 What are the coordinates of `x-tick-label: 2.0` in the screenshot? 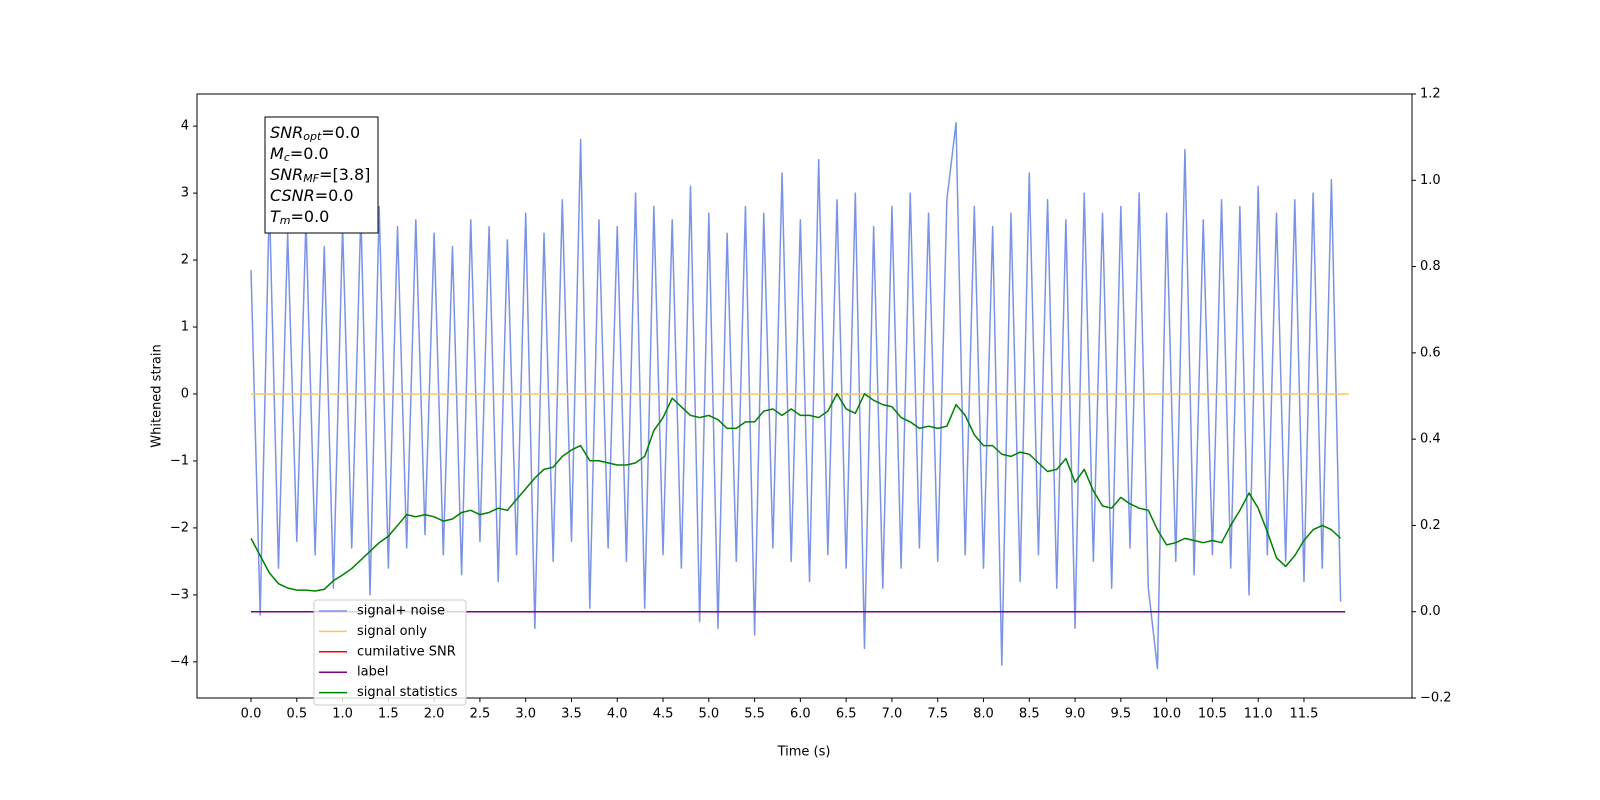 It's located at (434, 714).